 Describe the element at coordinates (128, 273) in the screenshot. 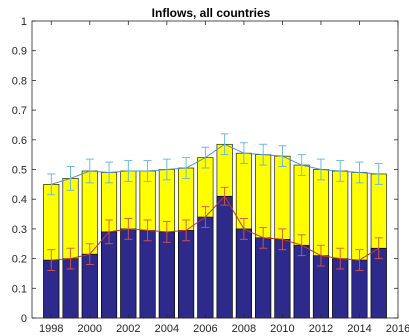

I see `bar-bottom-2002` at that location.